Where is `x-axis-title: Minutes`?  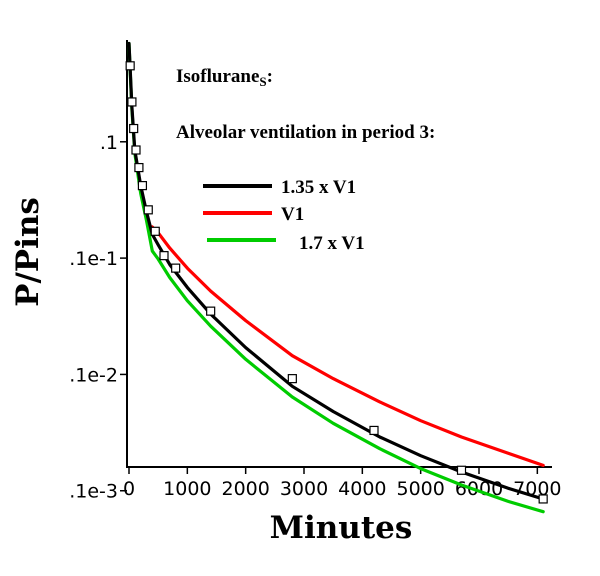
x-axis-title: Minutes is located at coordinates (341, 528).